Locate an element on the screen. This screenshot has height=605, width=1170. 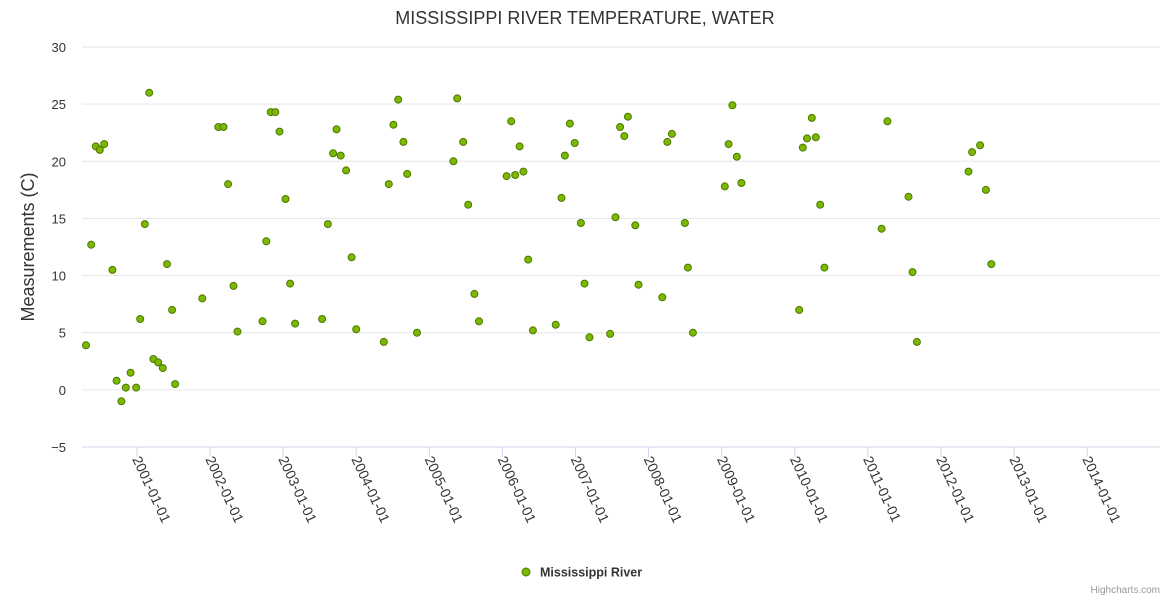
legend: Mississippi River is located at coordinates (581, 573).